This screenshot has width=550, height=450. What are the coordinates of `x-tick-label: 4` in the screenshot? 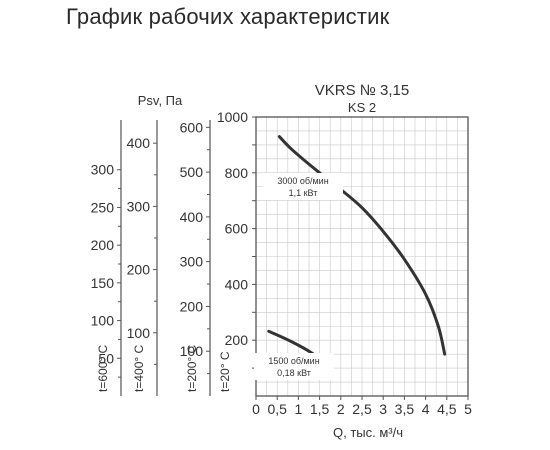 It's located at (426, 409).